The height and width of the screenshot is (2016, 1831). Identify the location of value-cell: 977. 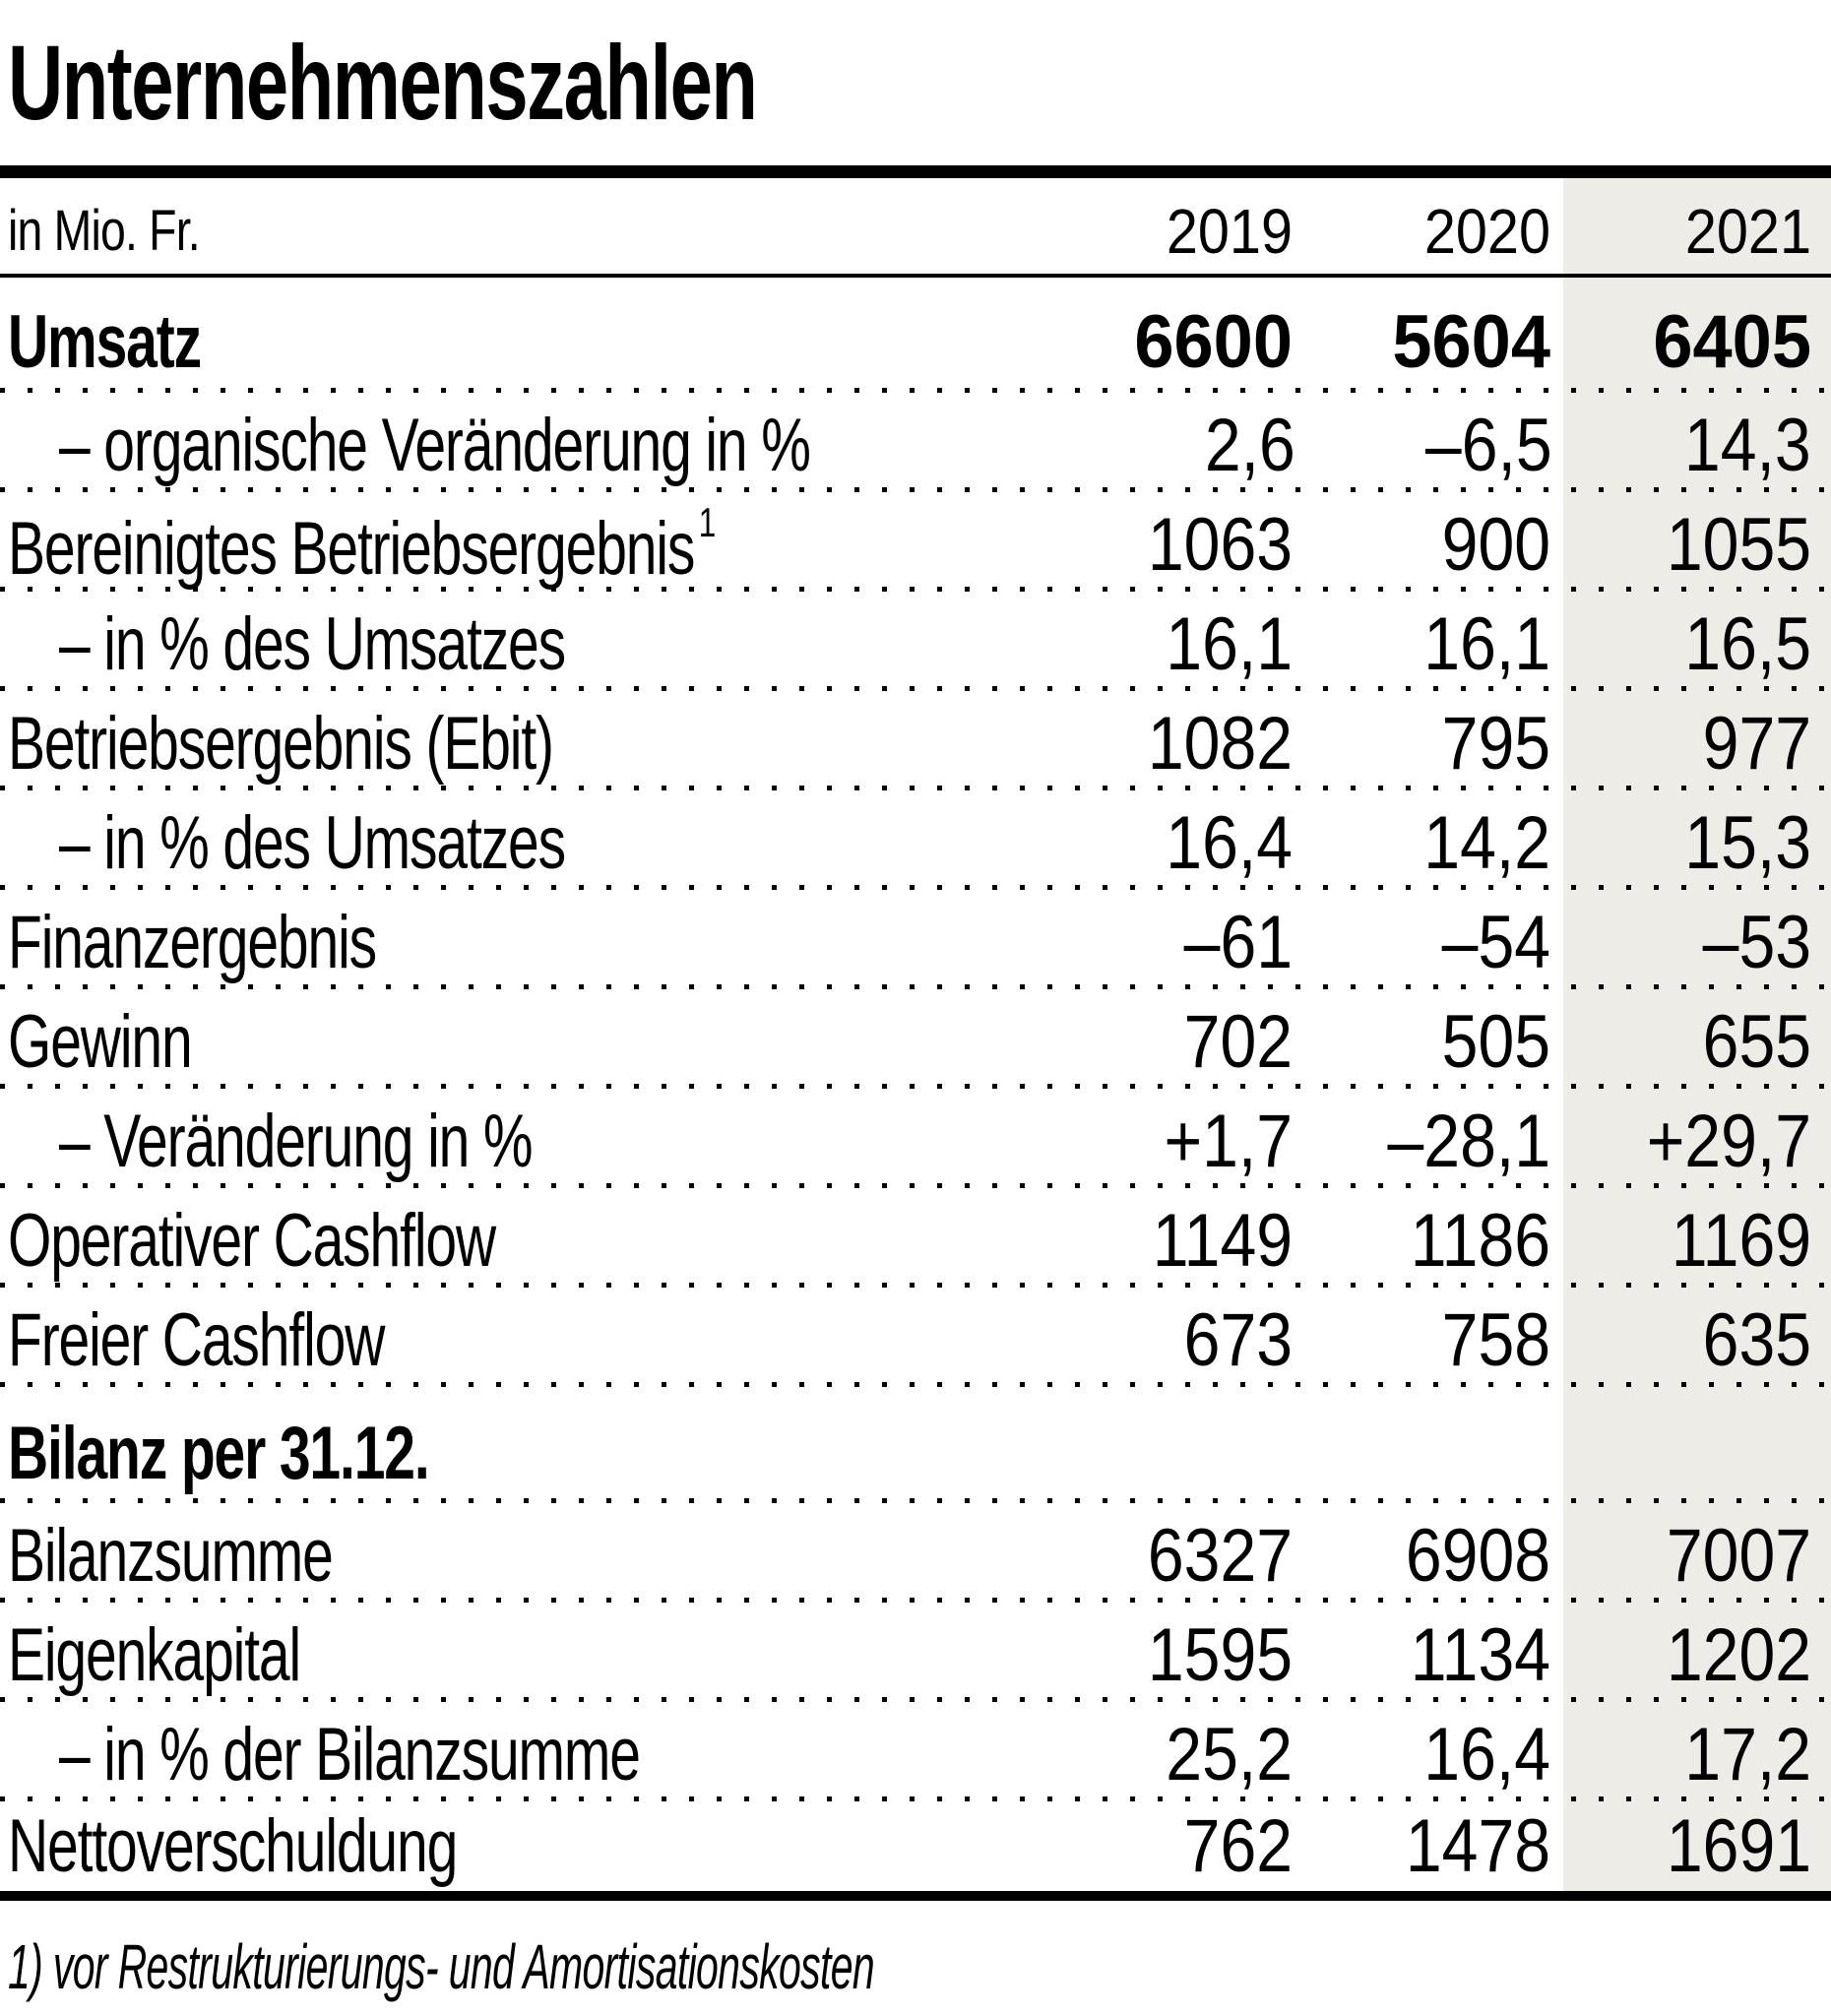
(1756, 744).